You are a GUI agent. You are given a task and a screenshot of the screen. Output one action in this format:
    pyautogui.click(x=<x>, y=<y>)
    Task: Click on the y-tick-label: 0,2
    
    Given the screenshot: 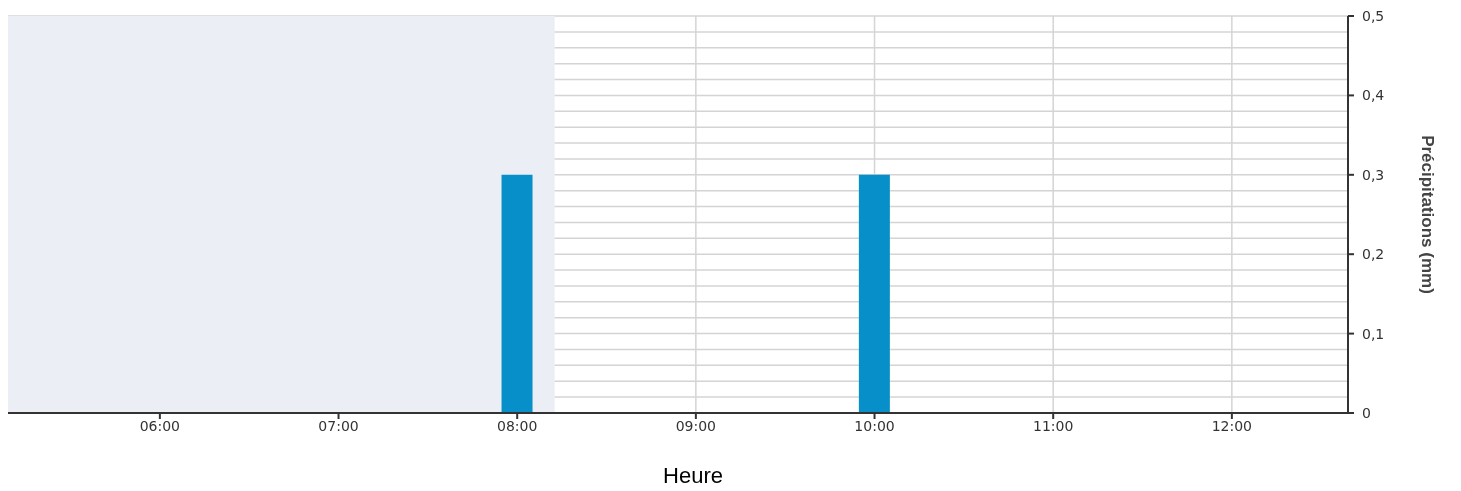 What is the action you would take?
    pyautogui.click(x=1373, y=254)
    